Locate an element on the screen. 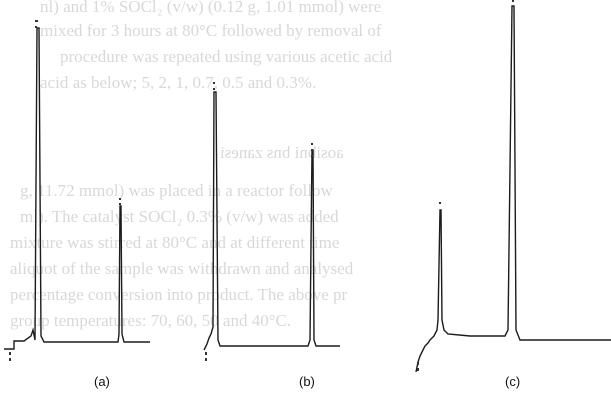 Image resolution: width=611 pixels, height=397 pixels. baseline-marker-c2 is located at coordinates (418, 369).